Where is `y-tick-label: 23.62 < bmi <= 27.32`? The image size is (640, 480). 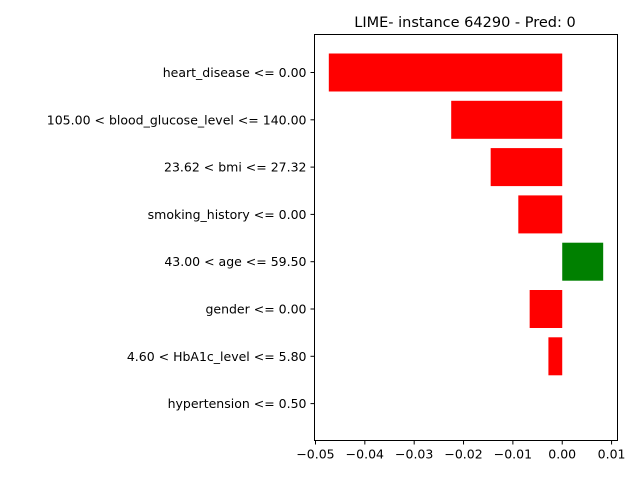 y-tick-label: 23.62 < bmi <= 27.32 is located at coordinates (235, 167).